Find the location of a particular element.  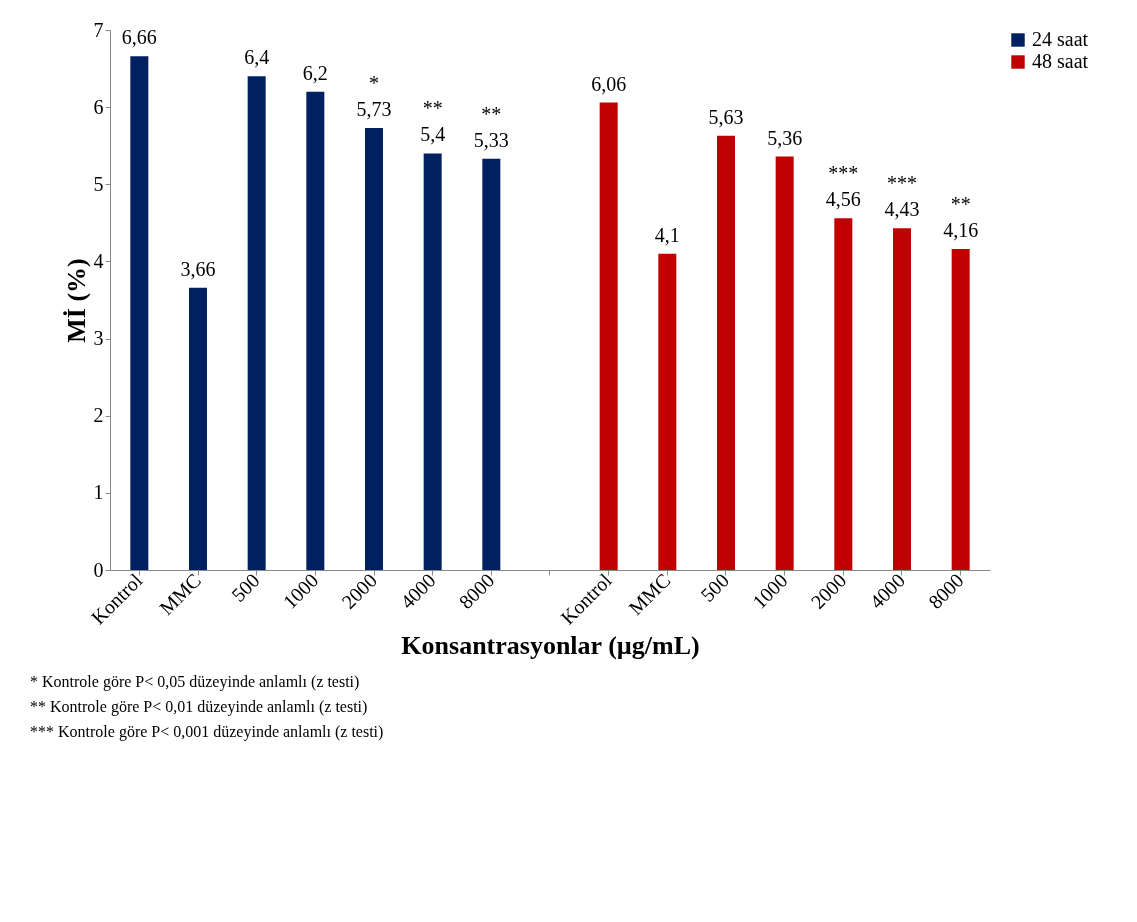

data-label: 6,2 is located at coordinates (315, 72).